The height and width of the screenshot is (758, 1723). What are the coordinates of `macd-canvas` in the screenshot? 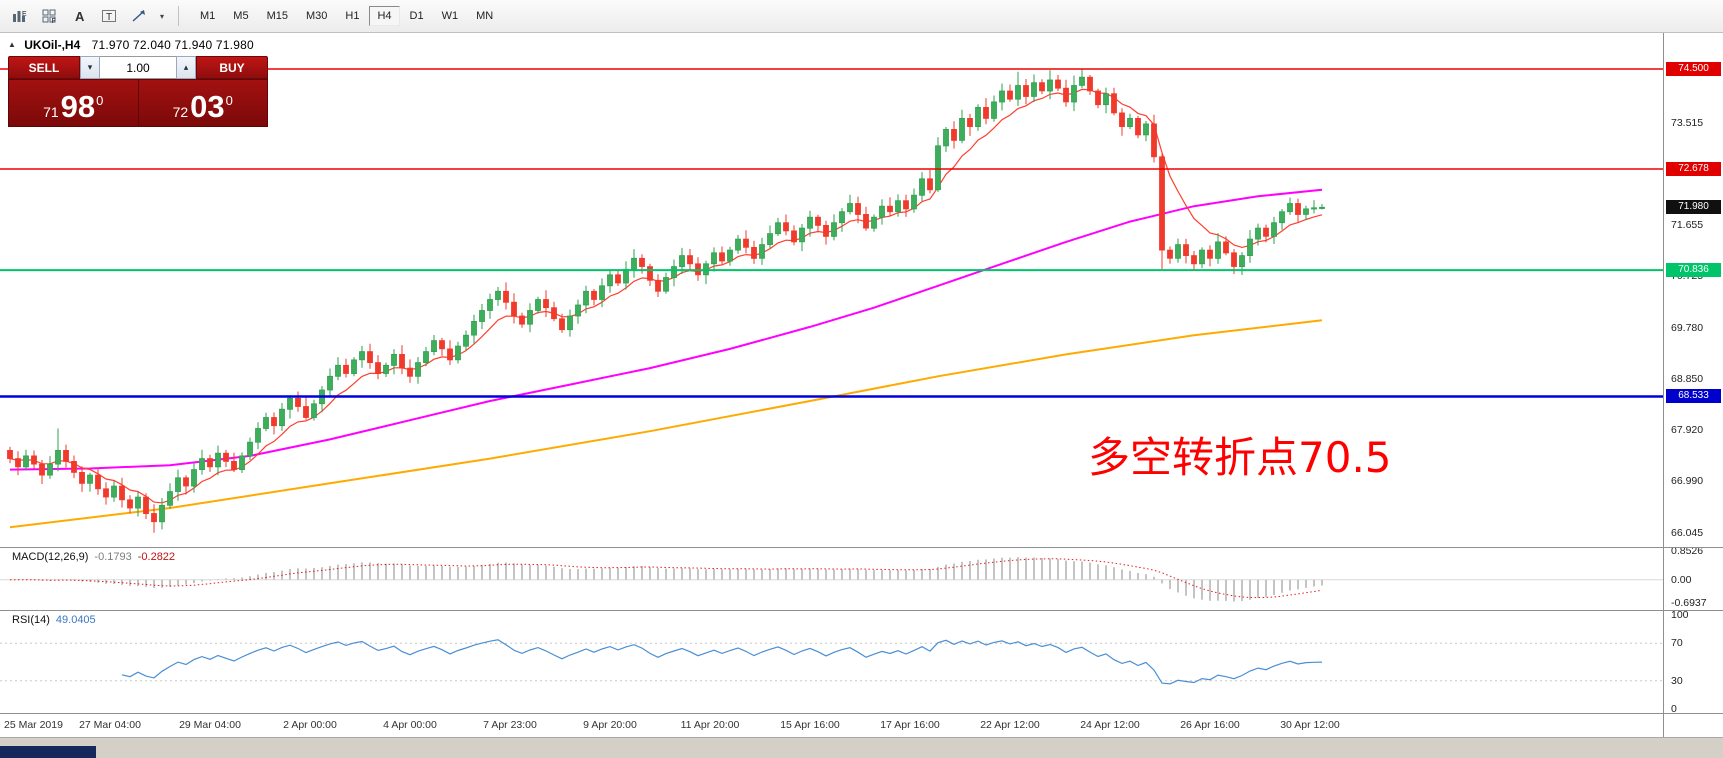 It's located at (831, 579).